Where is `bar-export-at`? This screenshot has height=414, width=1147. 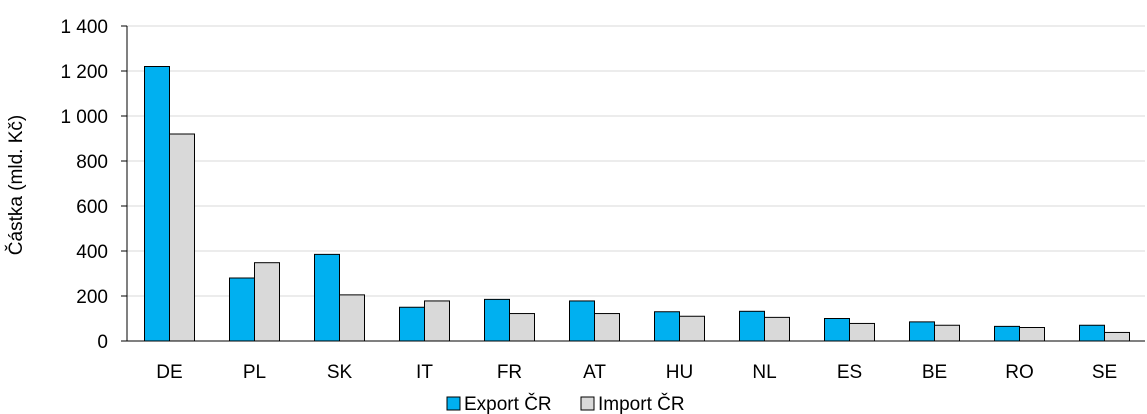
bar-export-at is located at coordinates (582, 321).